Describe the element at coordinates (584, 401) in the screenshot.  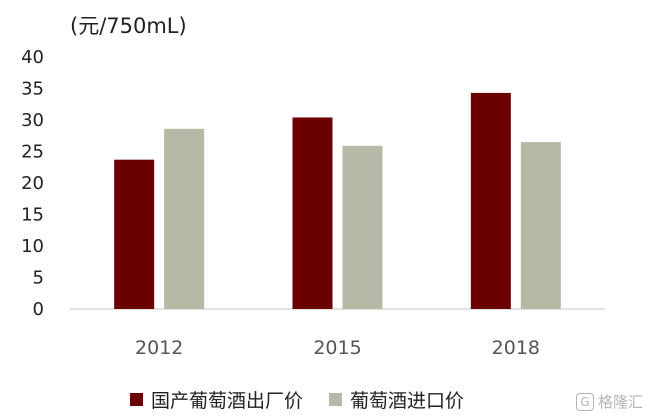
I see `watermark-logo-icon: G` at that location.